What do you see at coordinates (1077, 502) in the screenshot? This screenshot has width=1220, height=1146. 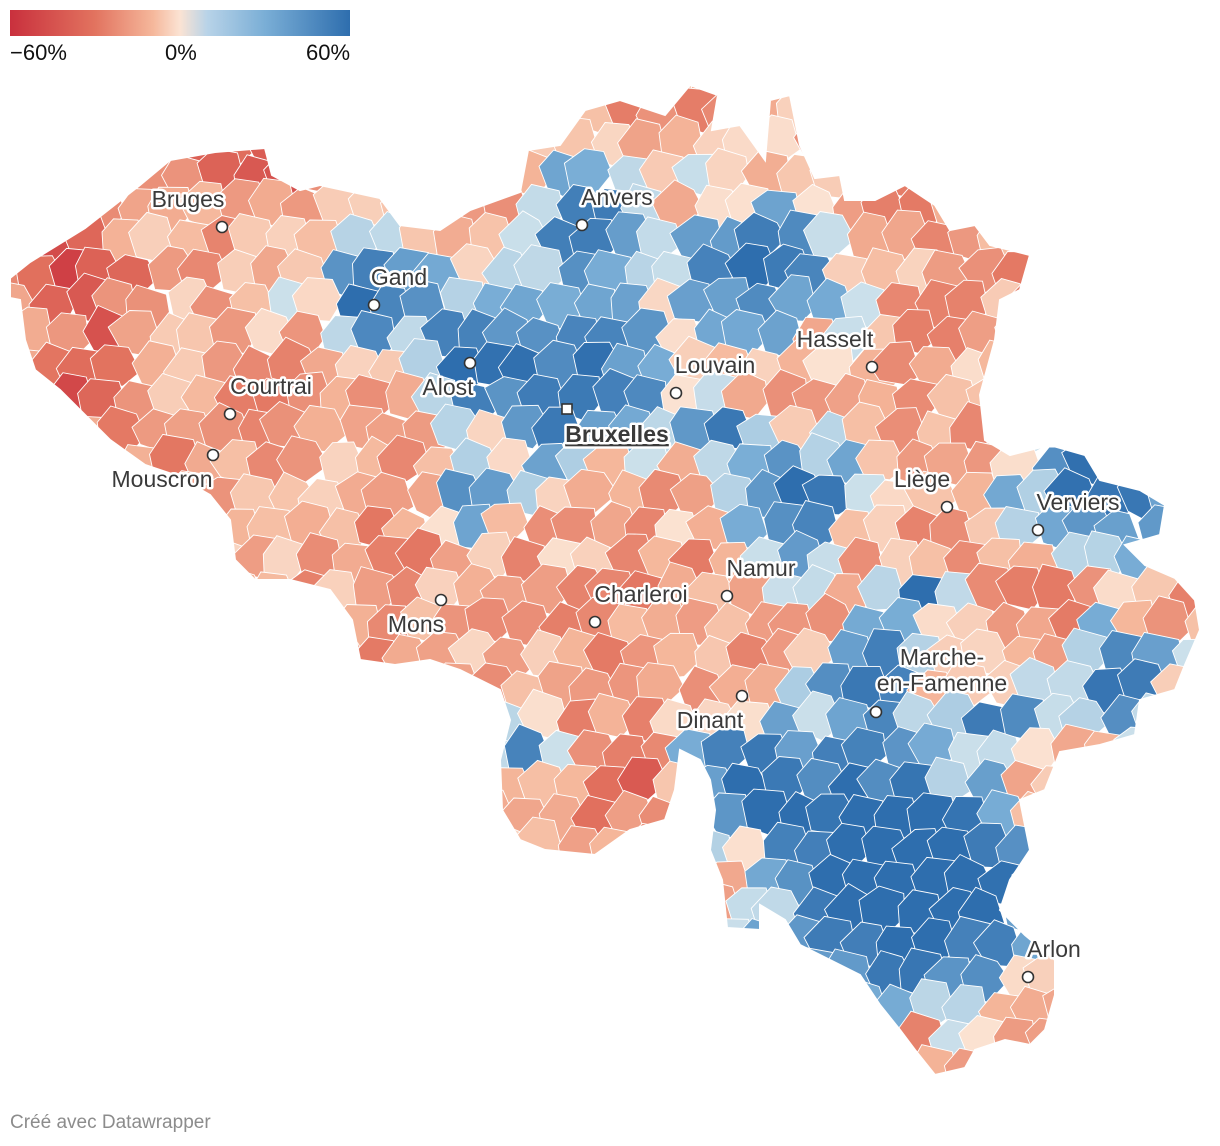 I see `city-label: Verviers` at bounding box center [1077, 502].